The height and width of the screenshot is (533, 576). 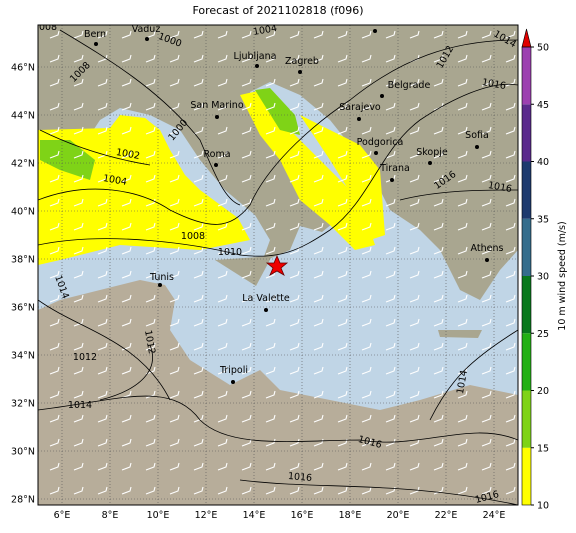 What do you see at coordinates (543, 105) in the screenshot?
I see `colorbar-tick-label: 45` at bounding box center [543, 105].